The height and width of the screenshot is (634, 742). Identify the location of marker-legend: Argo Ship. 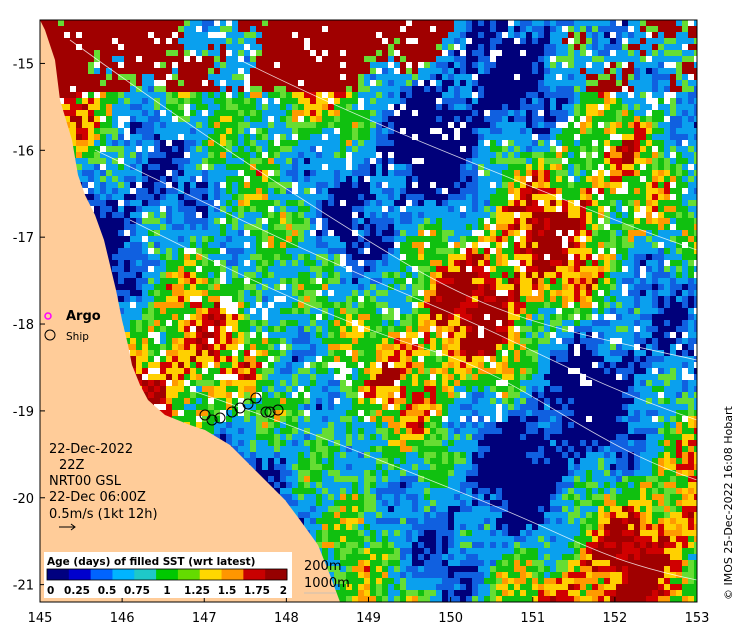
(72, 326).